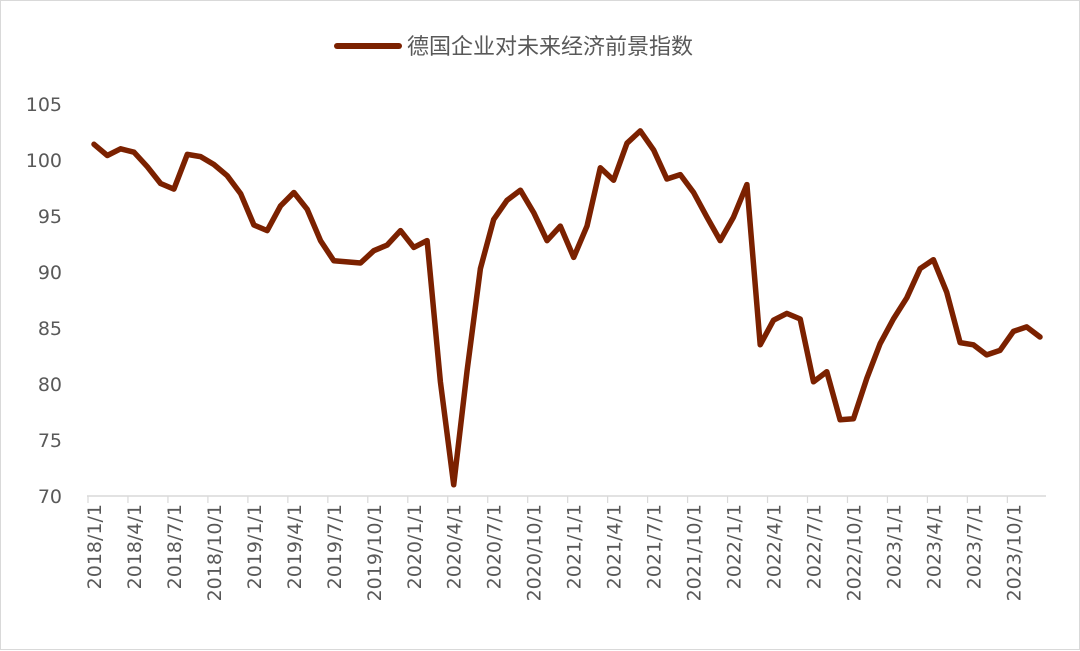 The width and height of the screenshot is (1080, 651). What do you see at coordinates (295, 546) in the screenshot?
I see `x-tick-label: 2019/4/1` at bounding box center [295, 546].